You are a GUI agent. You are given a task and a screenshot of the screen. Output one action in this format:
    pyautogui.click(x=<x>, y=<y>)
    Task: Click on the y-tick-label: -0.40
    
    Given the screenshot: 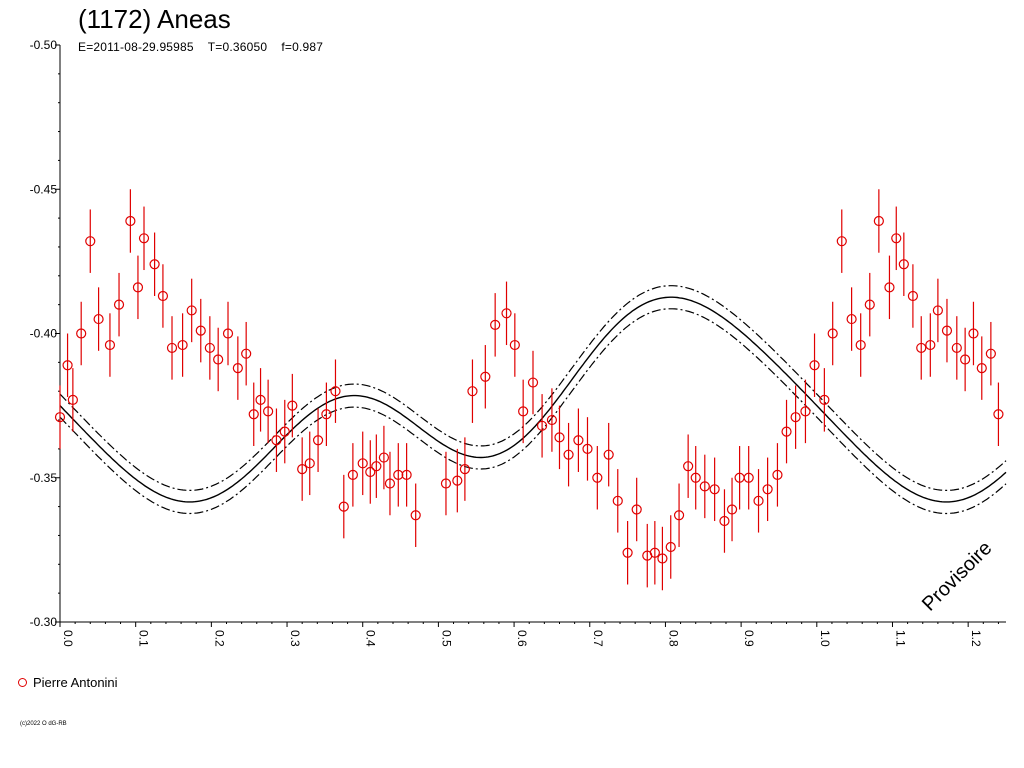 What is the action you would take?
    pyautogui.click(x=44, y=334)
    